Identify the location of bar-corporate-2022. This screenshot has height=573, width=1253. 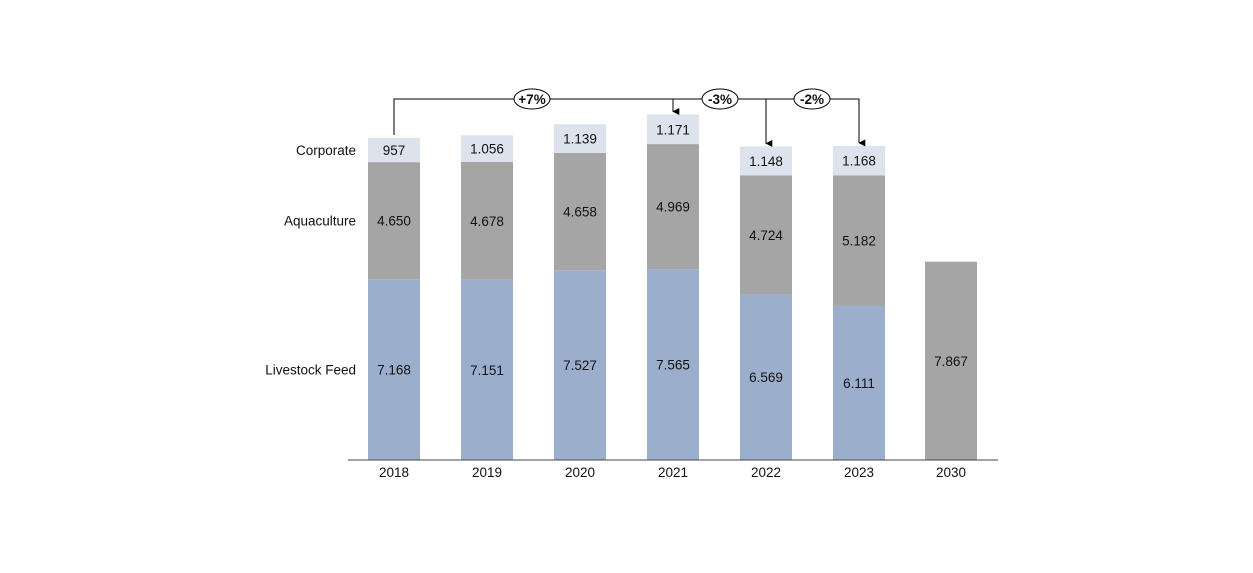
(766, 161).